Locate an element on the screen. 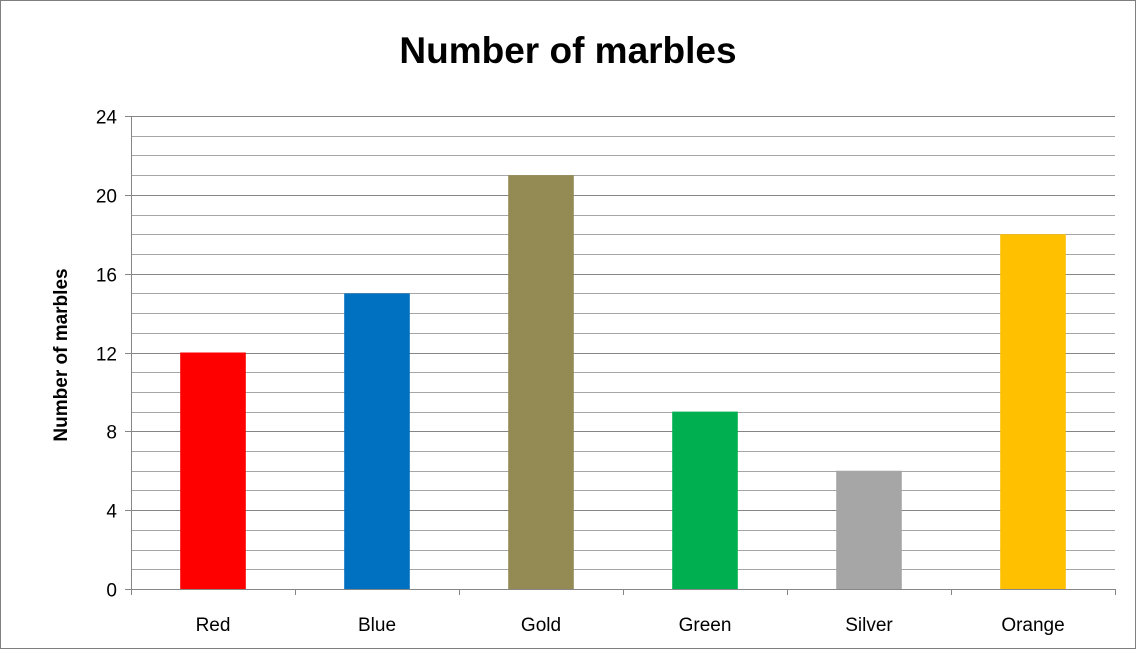 Image resolution: width=1136 pixels, height=649 pixels. bar-silver is located at coordinates (869, 529).